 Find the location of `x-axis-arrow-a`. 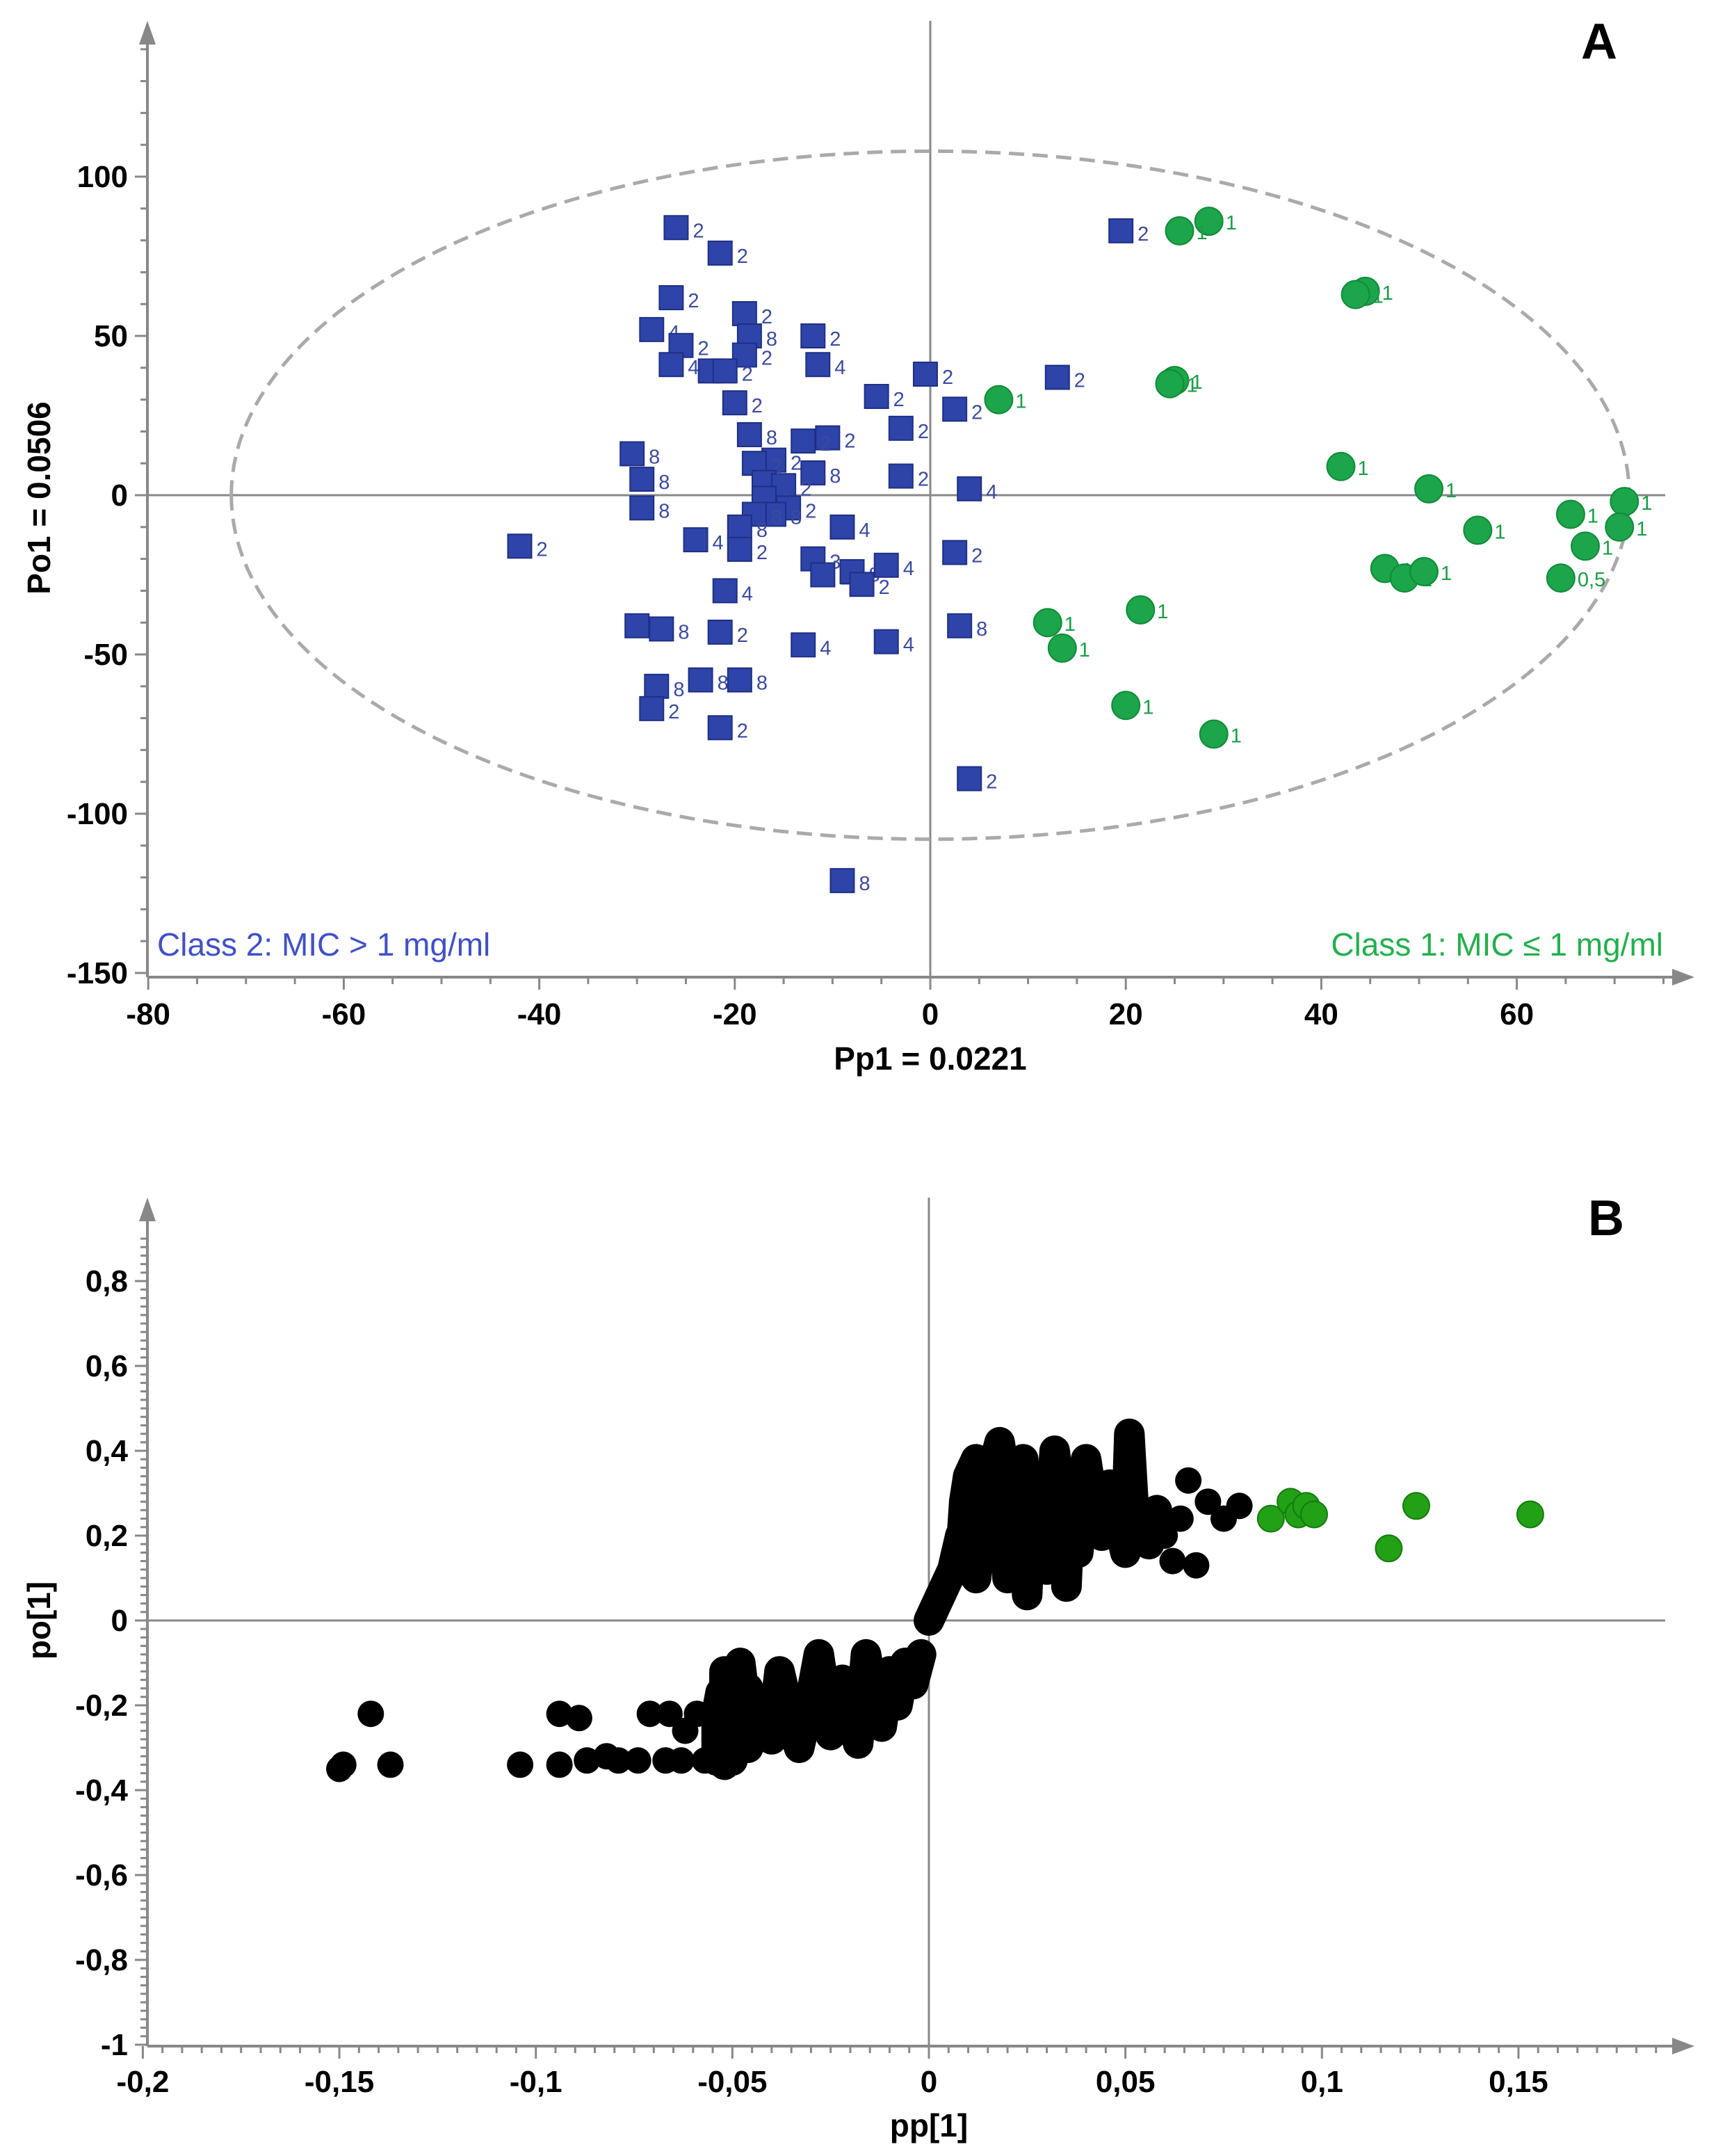

x-axis-arrow-a is located at coordinates (1683, 977).